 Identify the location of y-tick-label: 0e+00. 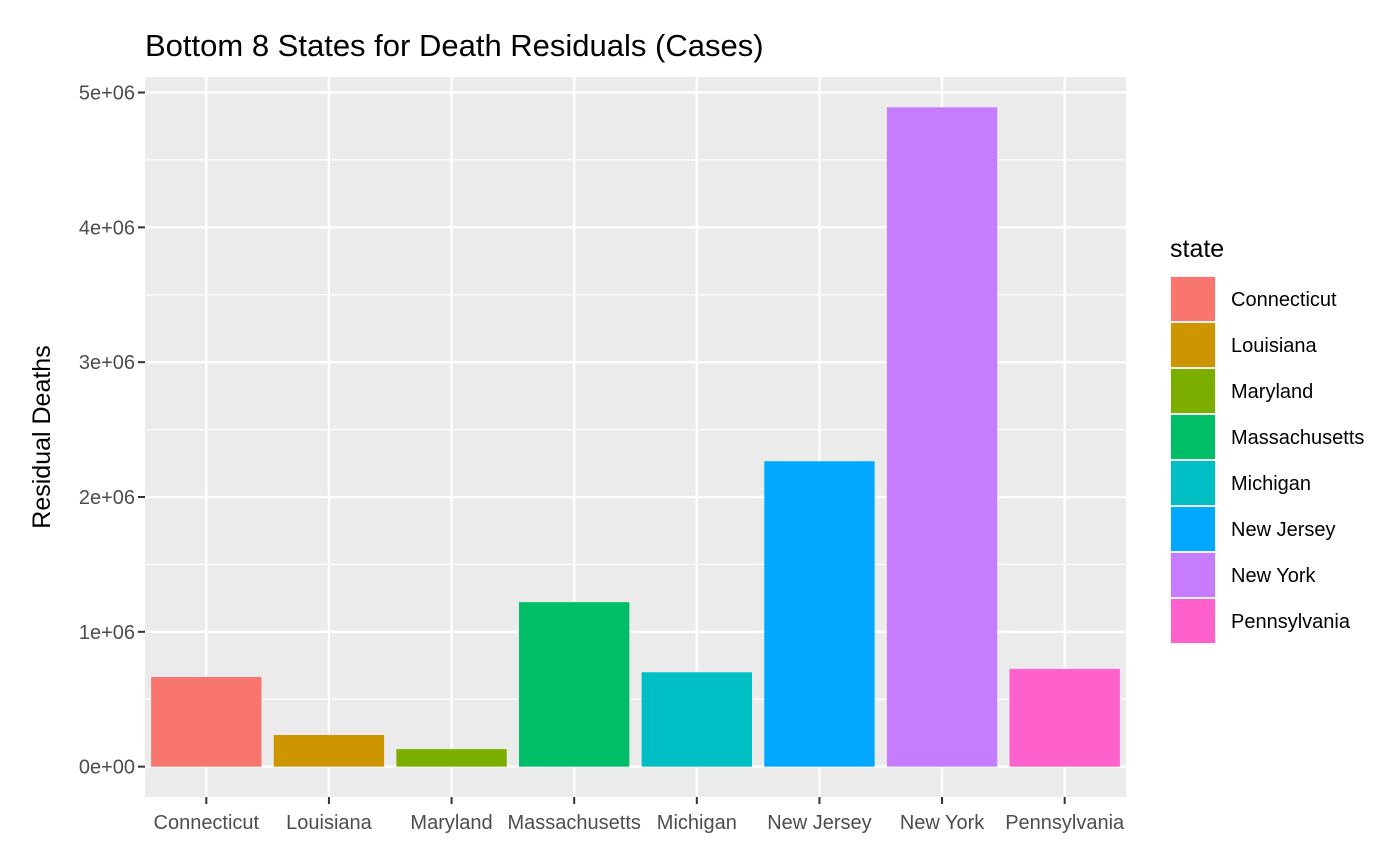
(107, 768).